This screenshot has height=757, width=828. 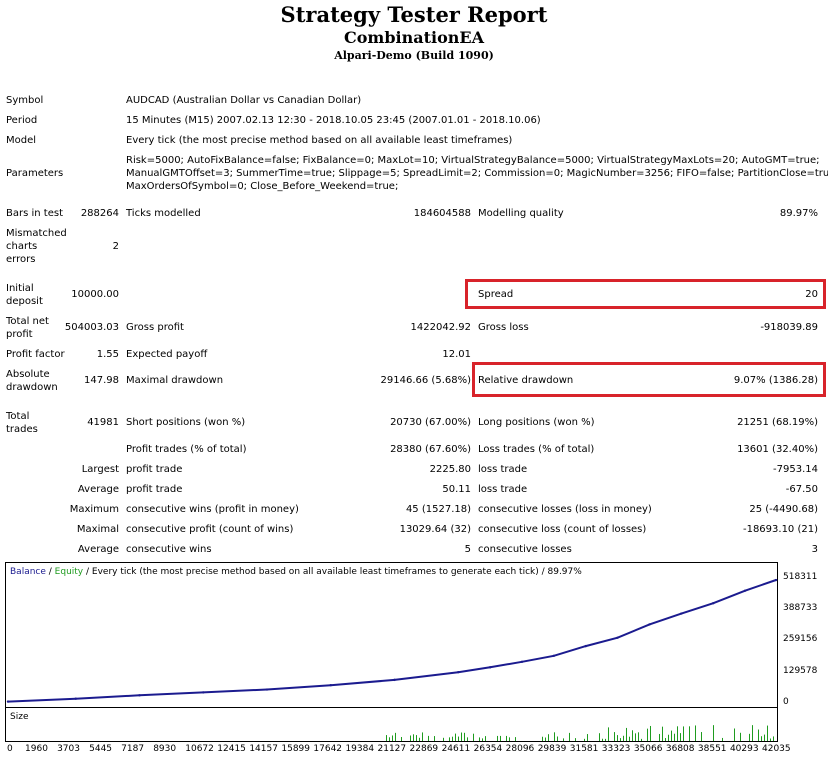 I want to click on netprofit-label-2: profit, so click(x=19, y=334).